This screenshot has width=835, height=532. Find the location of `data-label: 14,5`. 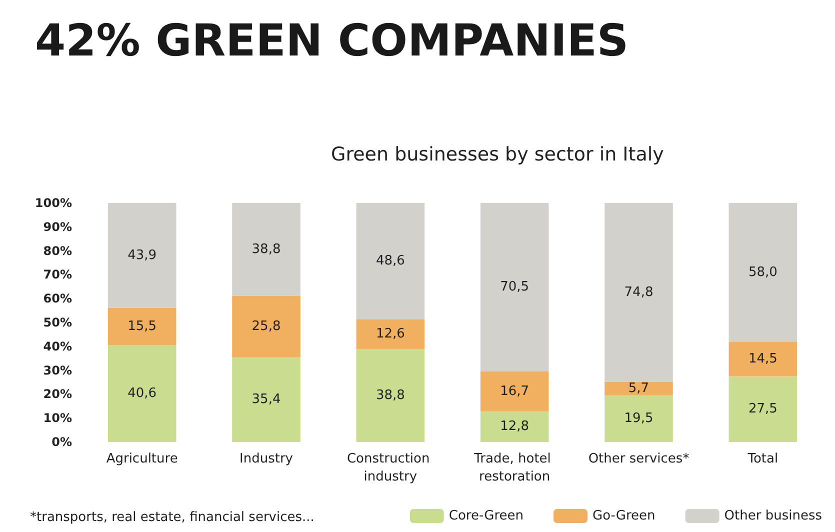

data-label: 14,5 is located at coordinates (763, 358).